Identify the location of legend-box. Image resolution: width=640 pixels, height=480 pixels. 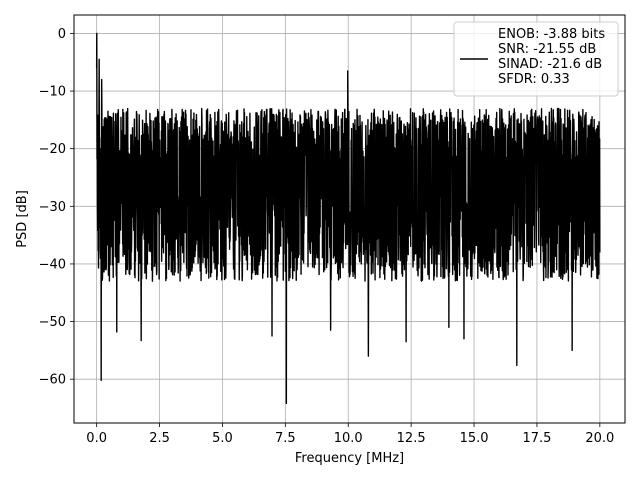
(536, 59).